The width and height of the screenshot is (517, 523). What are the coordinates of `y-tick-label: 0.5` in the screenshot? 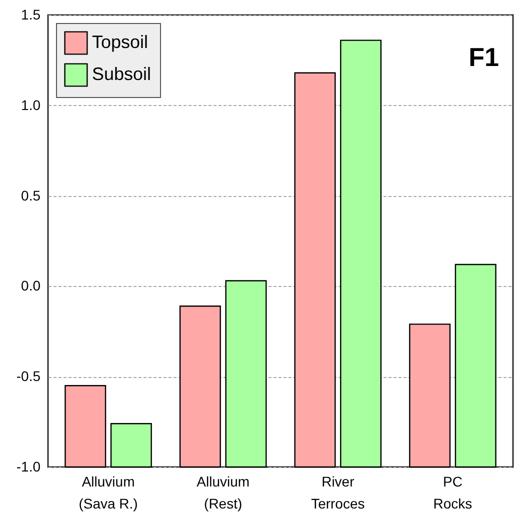 It's located at (31, 195).